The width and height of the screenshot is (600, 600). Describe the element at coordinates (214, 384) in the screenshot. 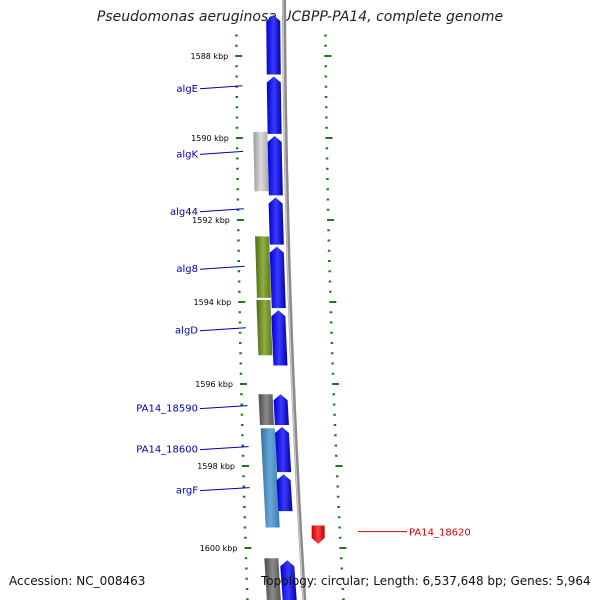

I see `scale-label: 1596 kbp` at that location.